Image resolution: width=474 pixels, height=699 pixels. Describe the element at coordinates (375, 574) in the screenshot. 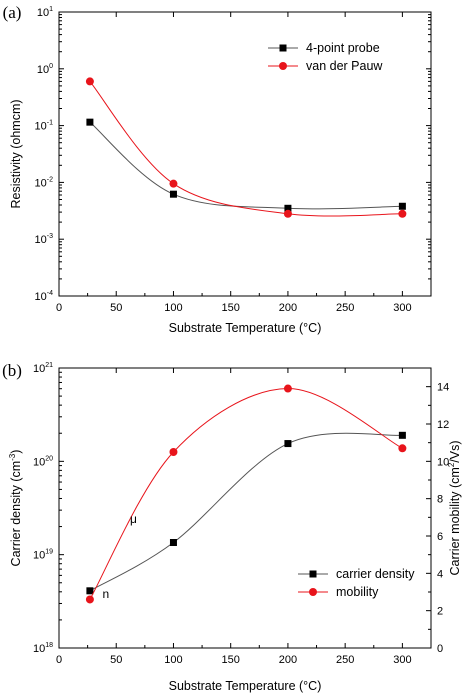

I see `legend-label: carrier density` at that location.